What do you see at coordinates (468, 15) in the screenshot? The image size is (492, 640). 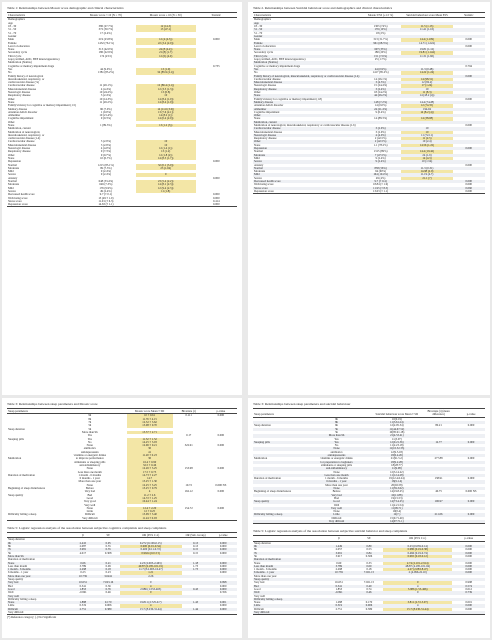 I see `column-header: Statistic` at bounding box center [468, 15].